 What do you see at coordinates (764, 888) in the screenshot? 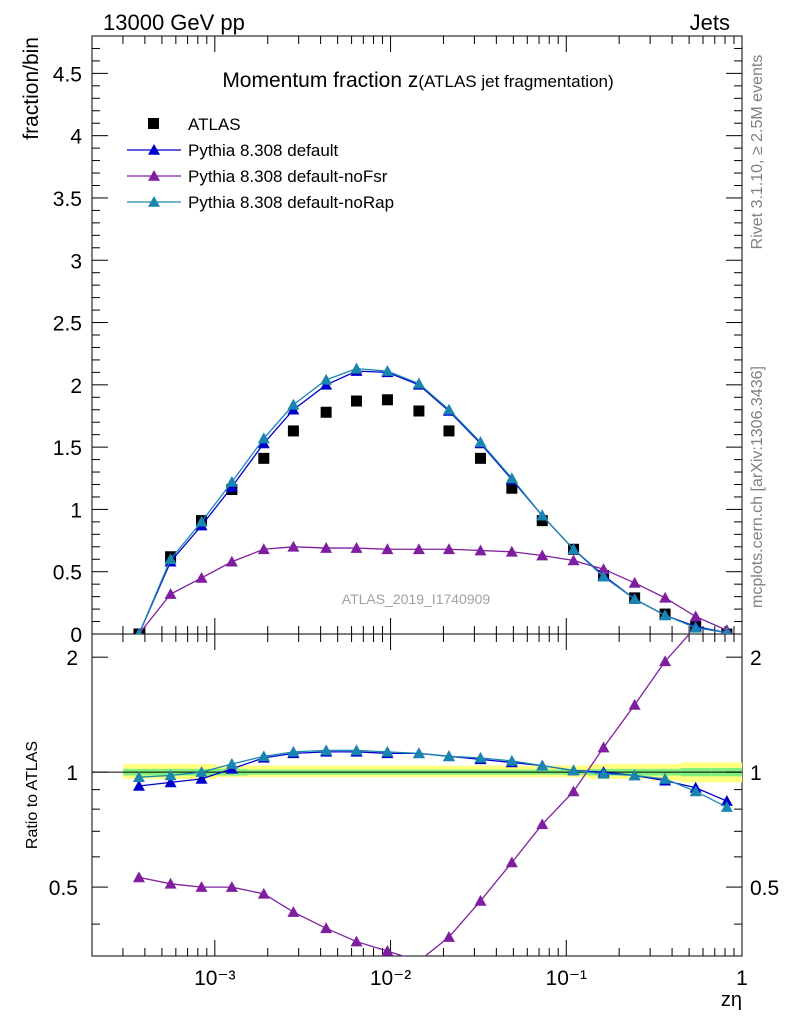
I see `ratio-ytick-label-right: 0.5` at bounding box center [764, 888].